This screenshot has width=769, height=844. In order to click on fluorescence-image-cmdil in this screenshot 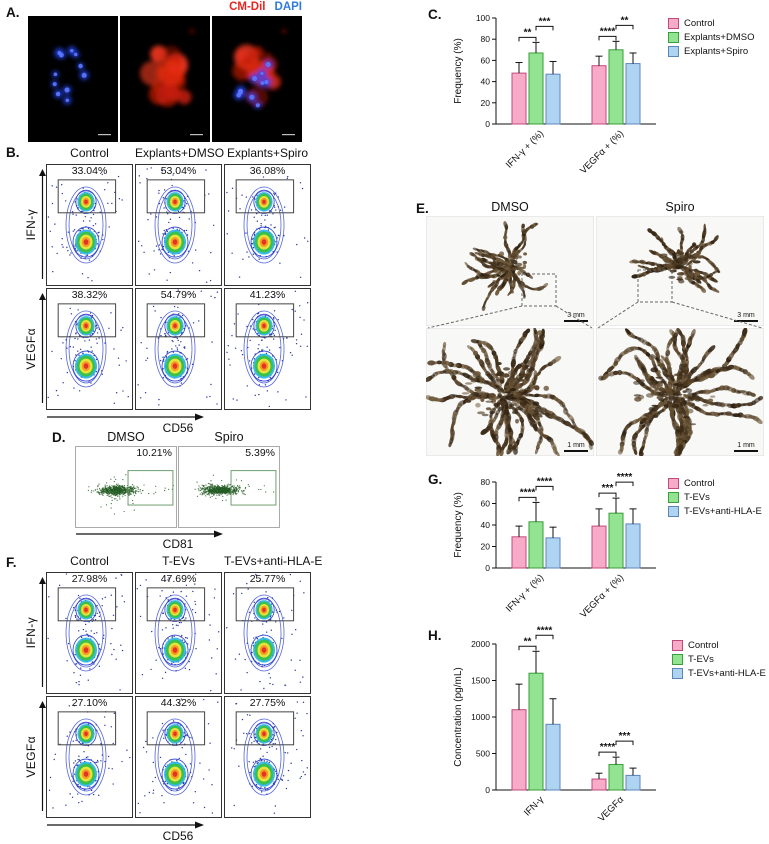, I will do `click(165, 79)`.